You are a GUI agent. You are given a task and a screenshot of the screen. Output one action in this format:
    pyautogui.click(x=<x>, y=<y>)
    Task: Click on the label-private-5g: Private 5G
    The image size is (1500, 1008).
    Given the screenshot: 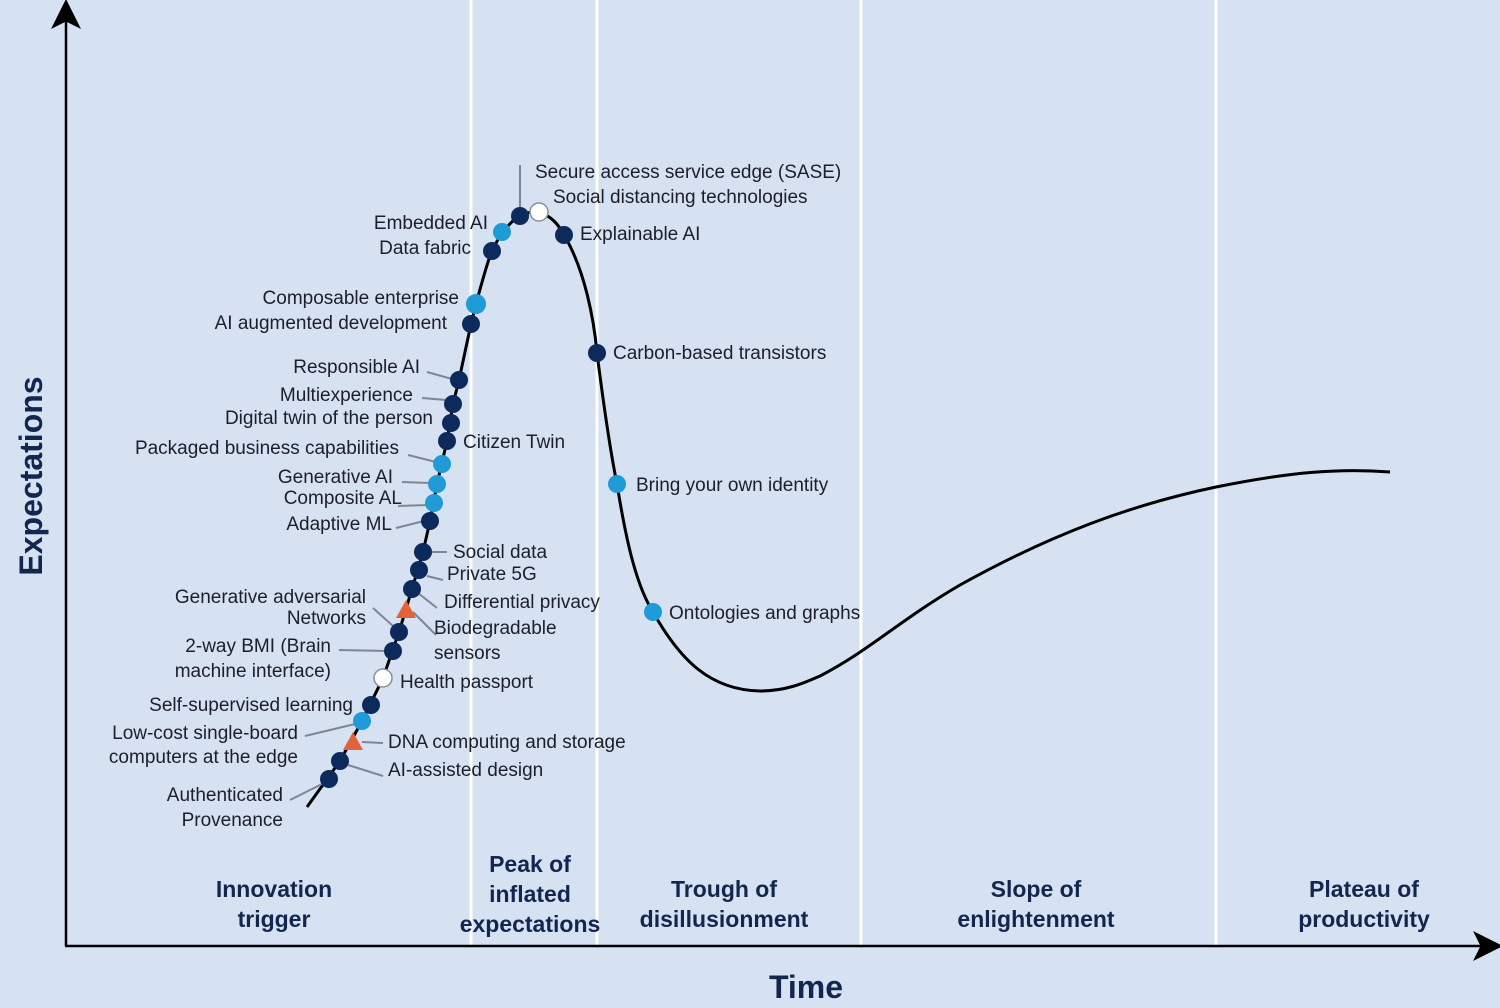 What is the action you would take?
    pyautogui.click(x=492, y=574)
    